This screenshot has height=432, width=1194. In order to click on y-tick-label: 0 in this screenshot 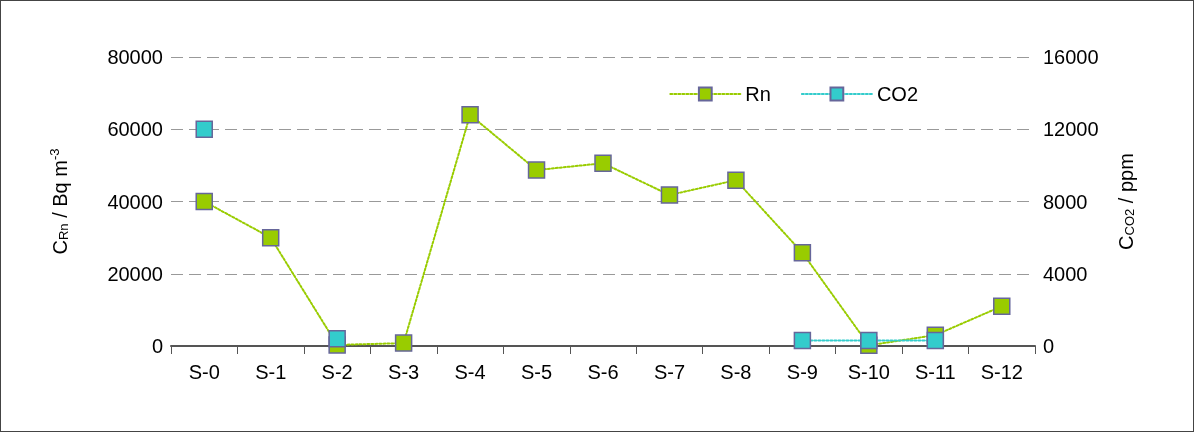, I will do `click(157, 346)`.